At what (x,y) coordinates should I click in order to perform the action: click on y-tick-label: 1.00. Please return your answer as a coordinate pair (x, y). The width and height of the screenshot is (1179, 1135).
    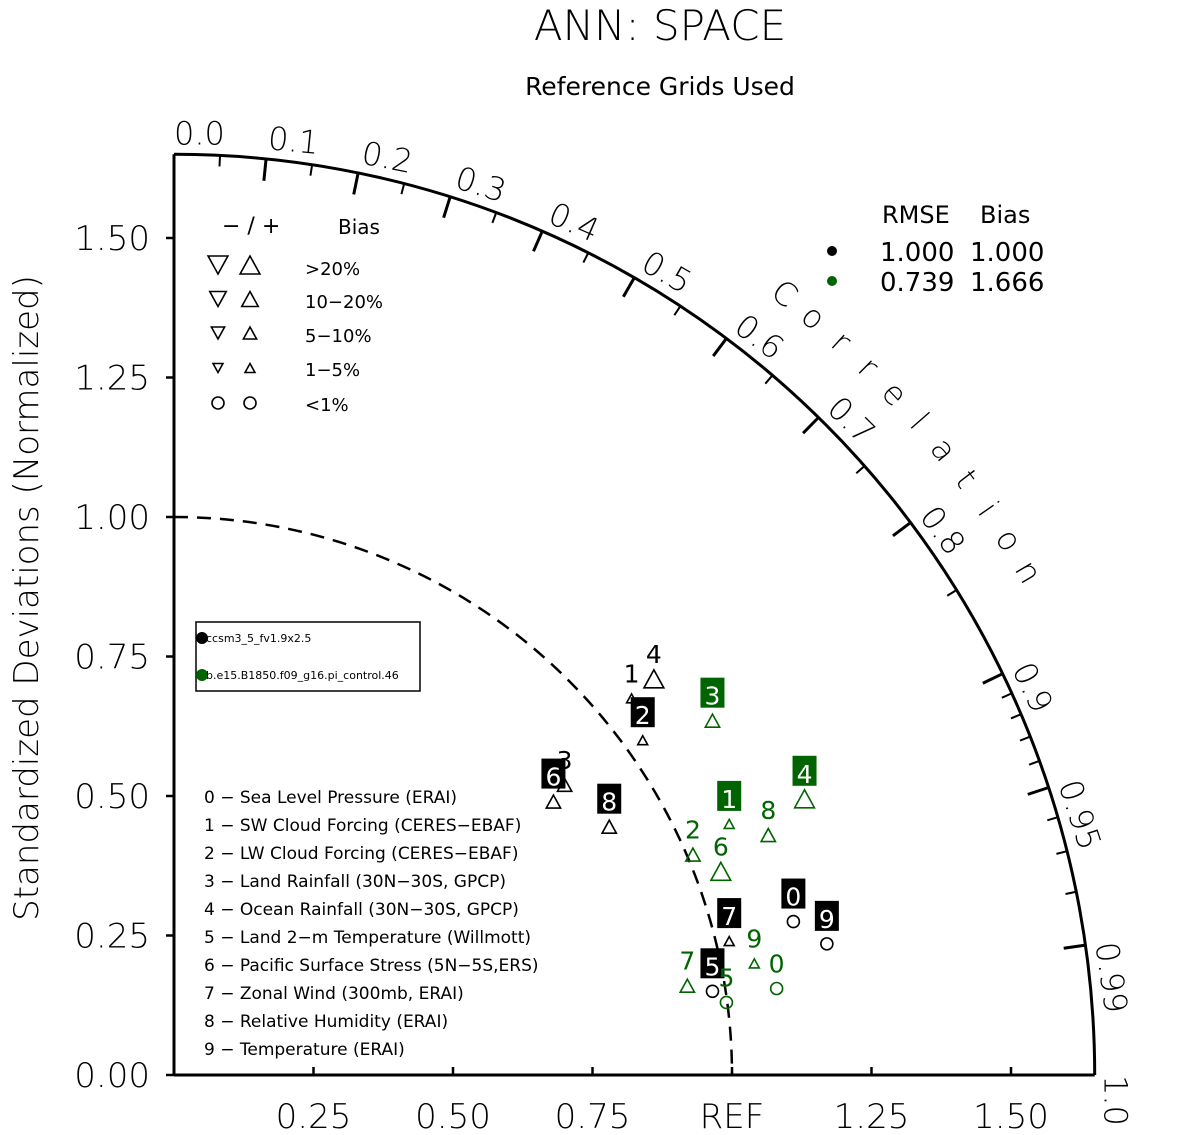
    Looking at the image, I should click on (112, 518).